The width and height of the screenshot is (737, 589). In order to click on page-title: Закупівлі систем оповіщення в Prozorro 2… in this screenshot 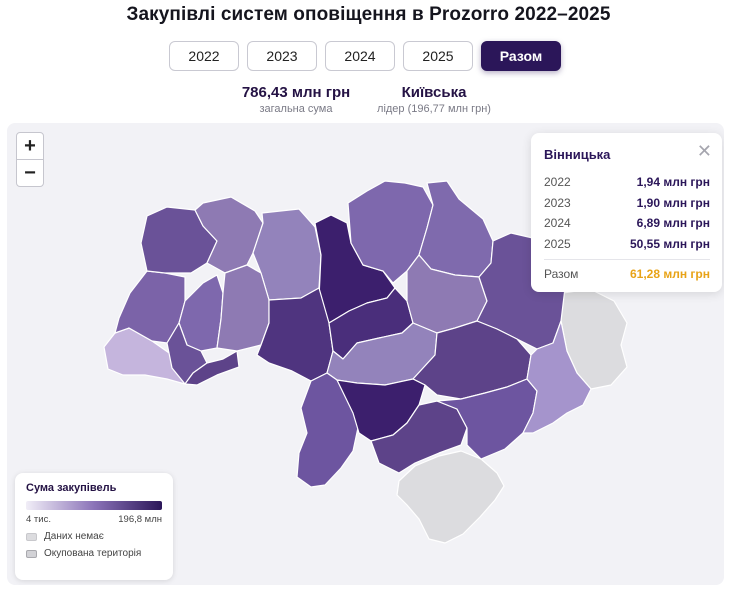, I will do `click(368, 14)`.